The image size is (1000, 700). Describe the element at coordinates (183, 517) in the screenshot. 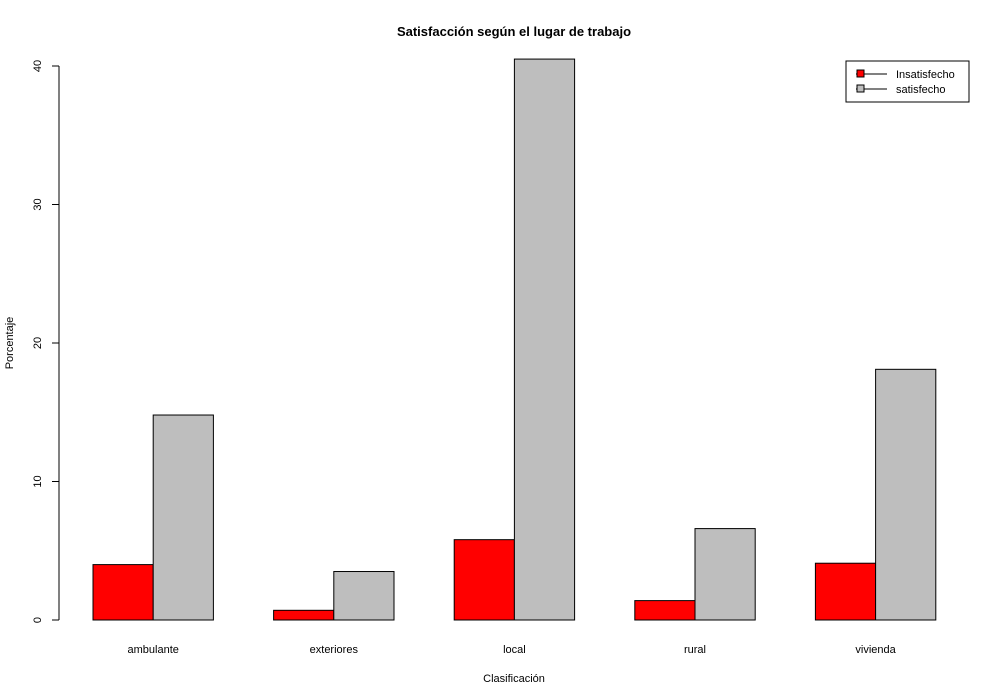

I see `bar-satisfecho-ambulante` at that location.